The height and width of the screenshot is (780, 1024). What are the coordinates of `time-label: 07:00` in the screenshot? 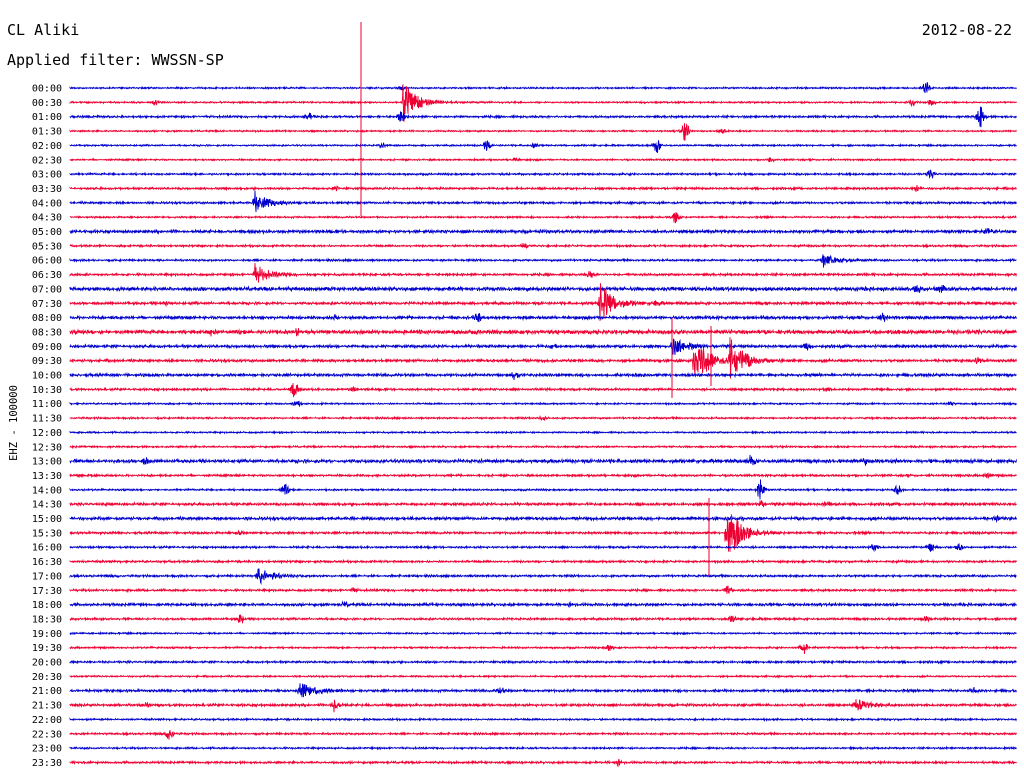 It's located at (47, 289).